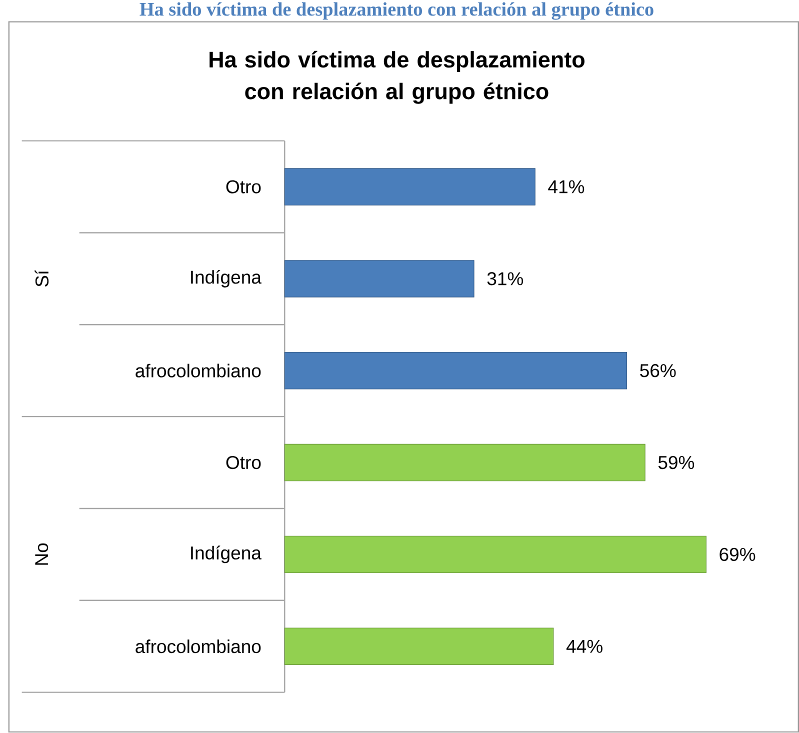  What do you see at coordinates (566, 187) in the screenshot?
I see `data-label: 41%` at bounding box center [566, 187].